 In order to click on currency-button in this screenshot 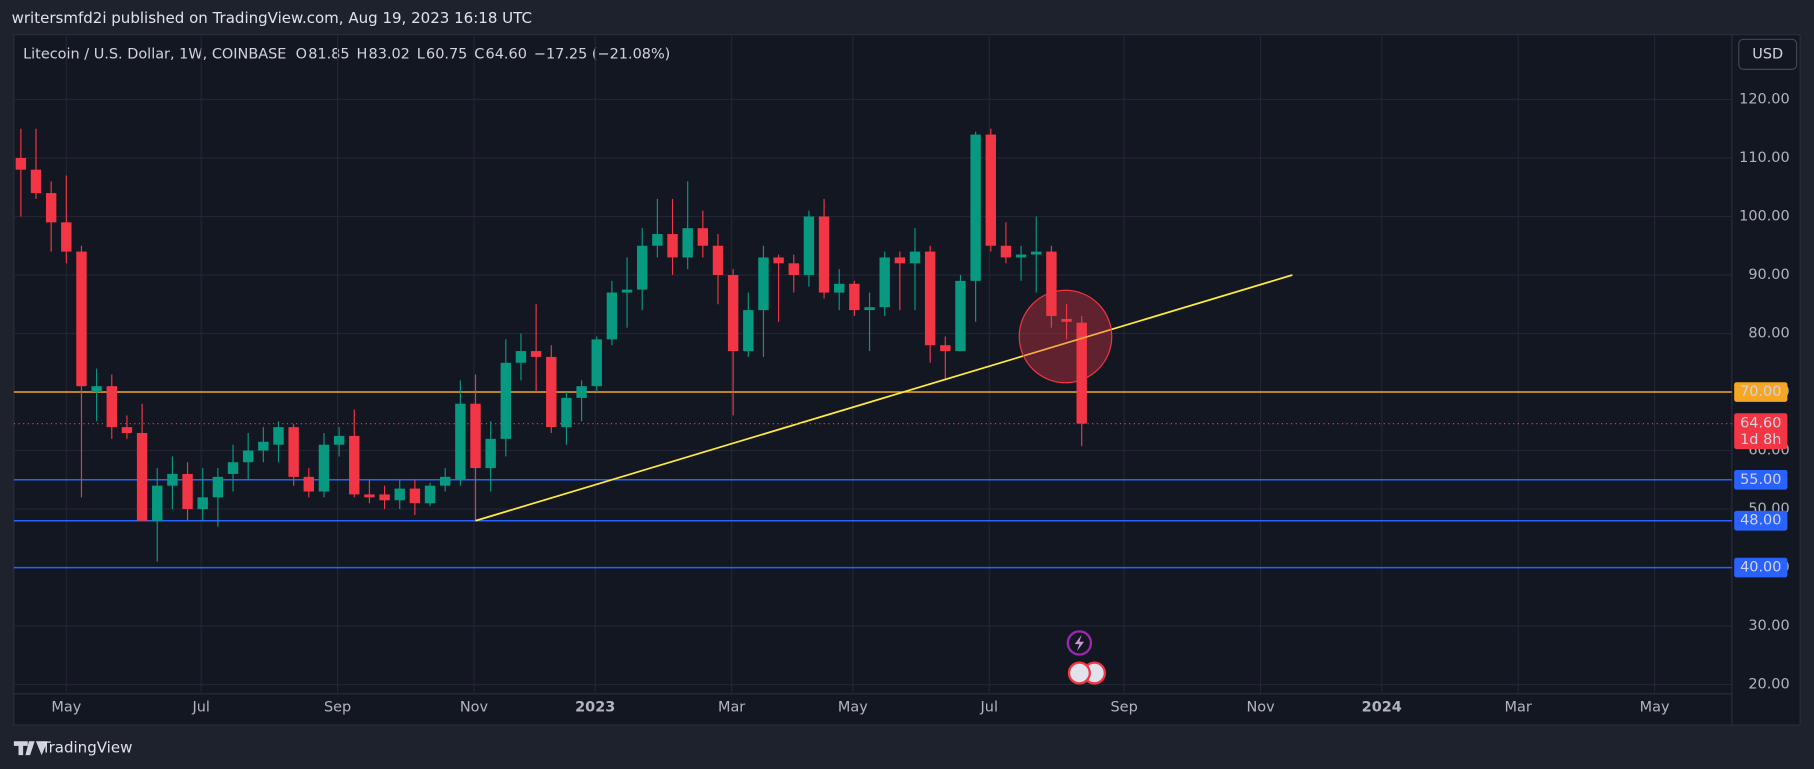, I will do `click(1768, 54)`.